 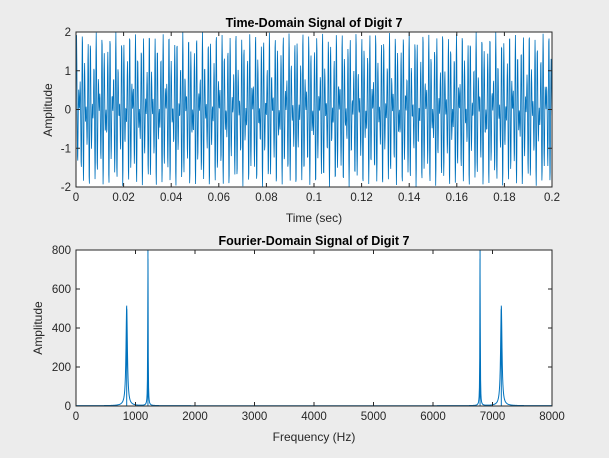 What do you see at coordinates (195, 417) in the screenshot?
I see `x-tick-label: 2000` at bounding box center [195, 417].